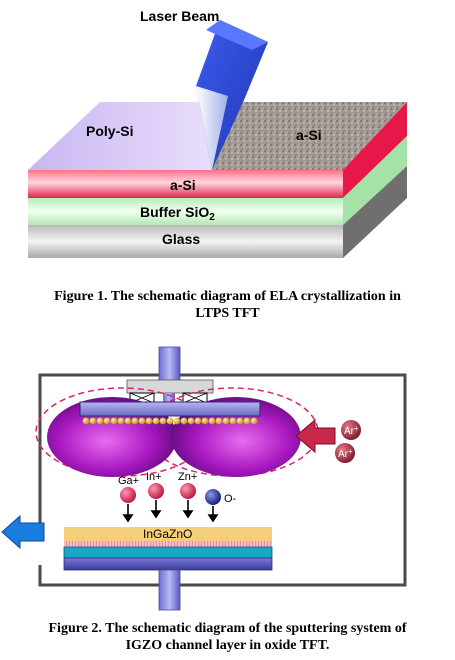 The width and height of the screenshot is (455, 660). I want to click on poly-si-surface, so click(130, 136).